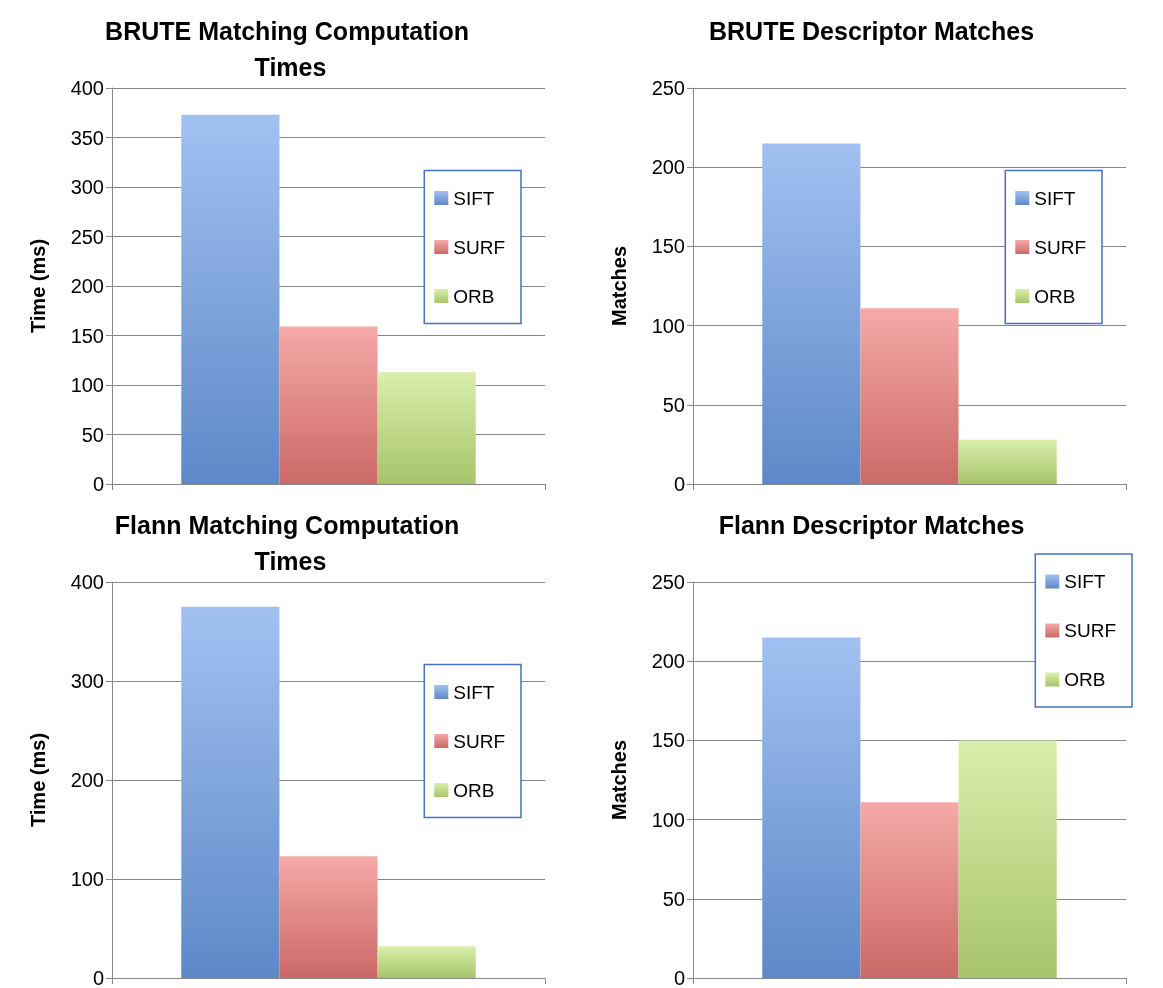 This screenshot has width=1163, height=988. What do you see at coordinates (871, 31) in the screenshot?
I see `chart-title: BRUTE Descriptor Matches` at bounding box center [871, 31].